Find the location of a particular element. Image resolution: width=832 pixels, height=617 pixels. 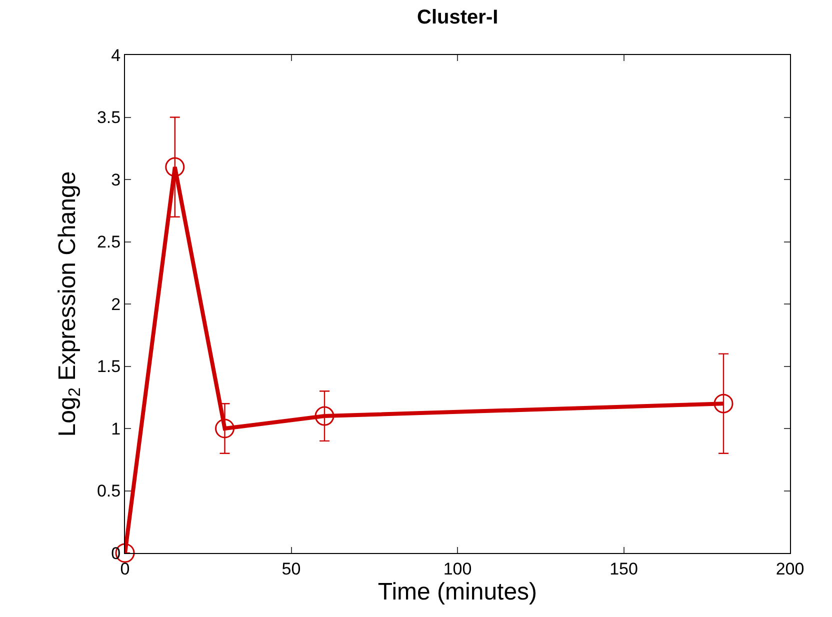

x-axis-title: Time (minutes) is located at coordinates (458, 592).